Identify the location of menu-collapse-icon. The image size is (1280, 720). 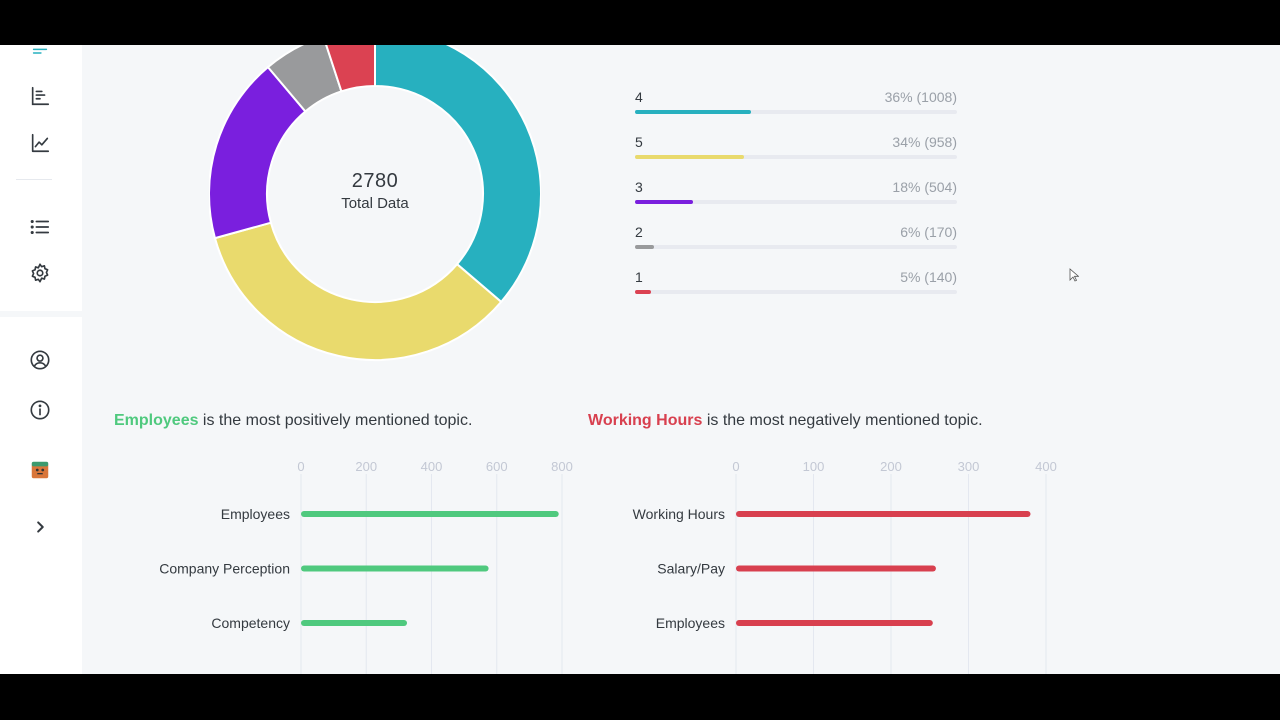
(40, 55).